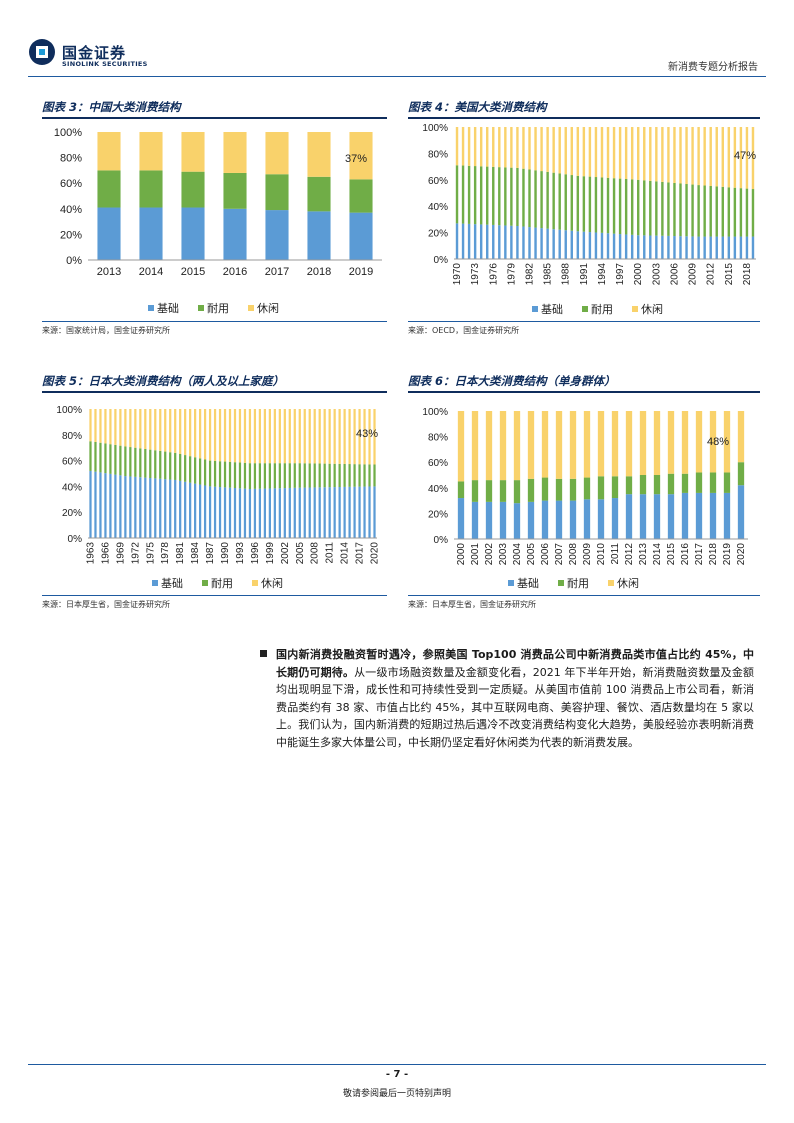 This screenshot has width=794, height=1123. I want to click on report-title: 新消费专题分析报告, so click(713, 67).